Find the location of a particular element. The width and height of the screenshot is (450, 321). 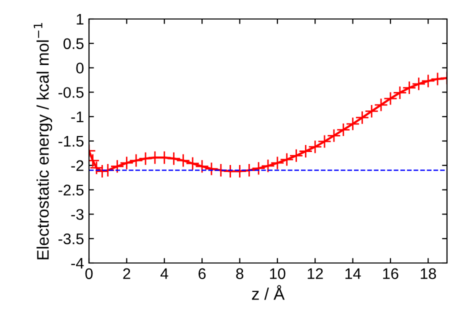

x-tick-label: 6 is located at coordinates (202, 274).